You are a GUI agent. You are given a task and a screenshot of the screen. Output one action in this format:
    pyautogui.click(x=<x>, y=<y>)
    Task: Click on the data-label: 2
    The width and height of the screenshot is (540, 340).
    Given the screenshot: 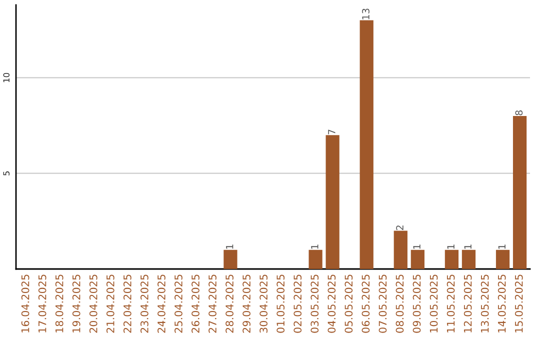 What is the action you would take?
    pyautogui.click(x=400, y=228)
    